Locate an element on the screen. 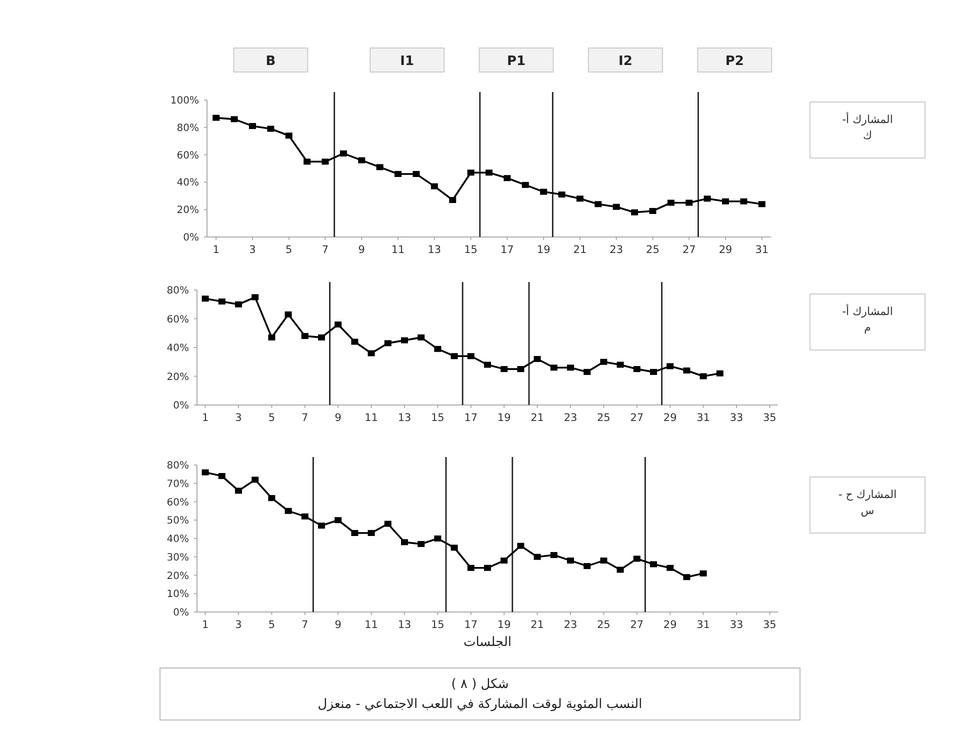 The height and width of the screenshot is (756, 953). y-tick-label: 100% is located at coordinates (184, 101).